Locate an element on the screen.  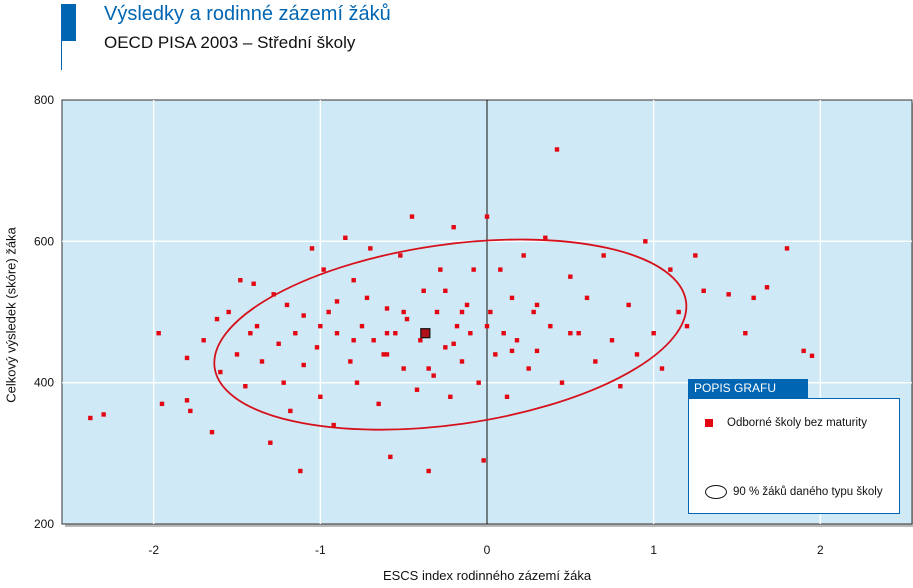
title-rule is located at coordinates (61, 37).